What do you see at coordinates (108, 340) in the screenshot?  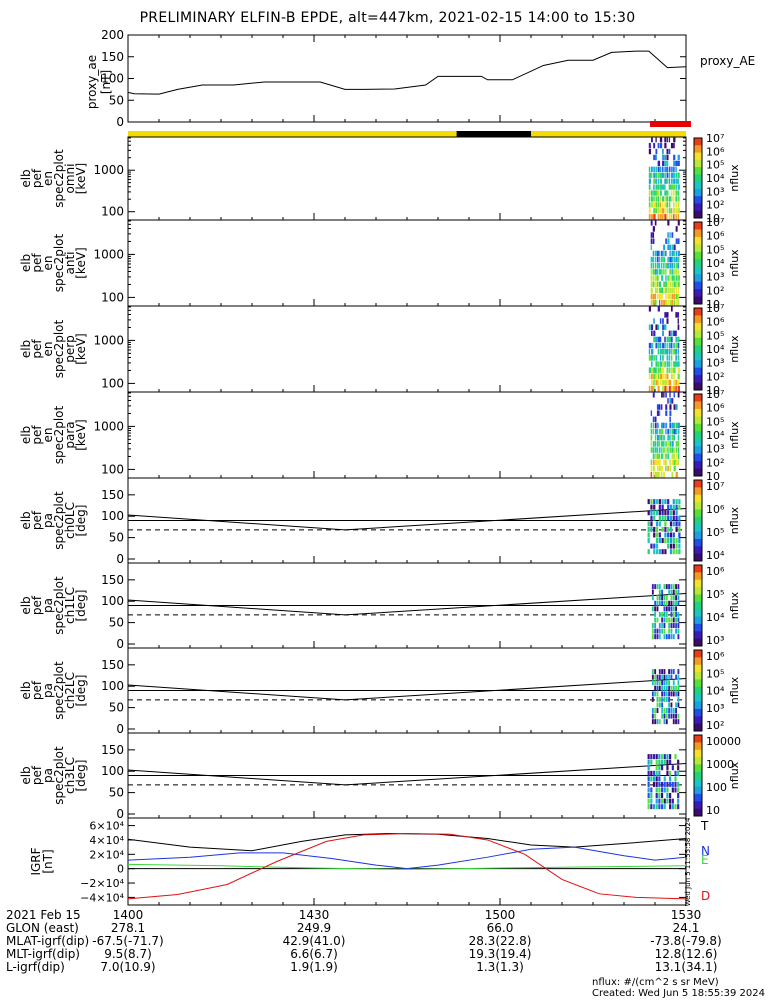 I see `energy-ytick-label: 1000` at bounding box center [108, 340].